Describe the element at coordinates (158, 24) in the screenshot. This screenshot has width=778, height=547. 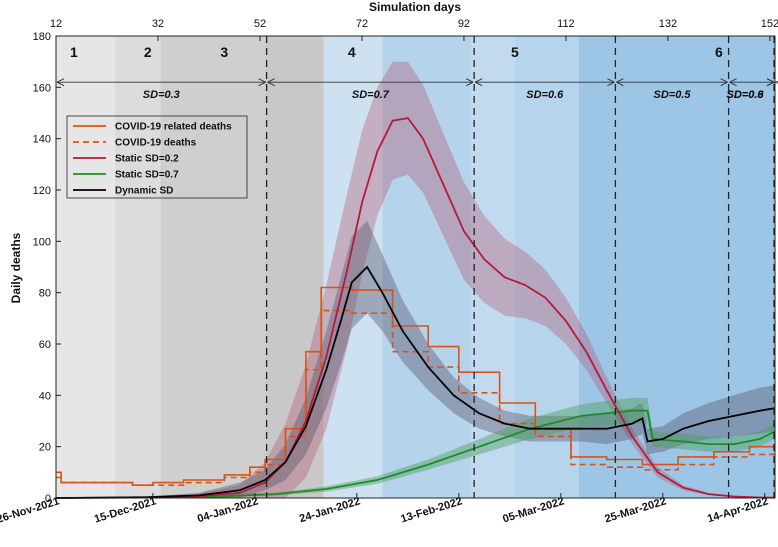
I see `top-tick-label-32: 32` at that location.